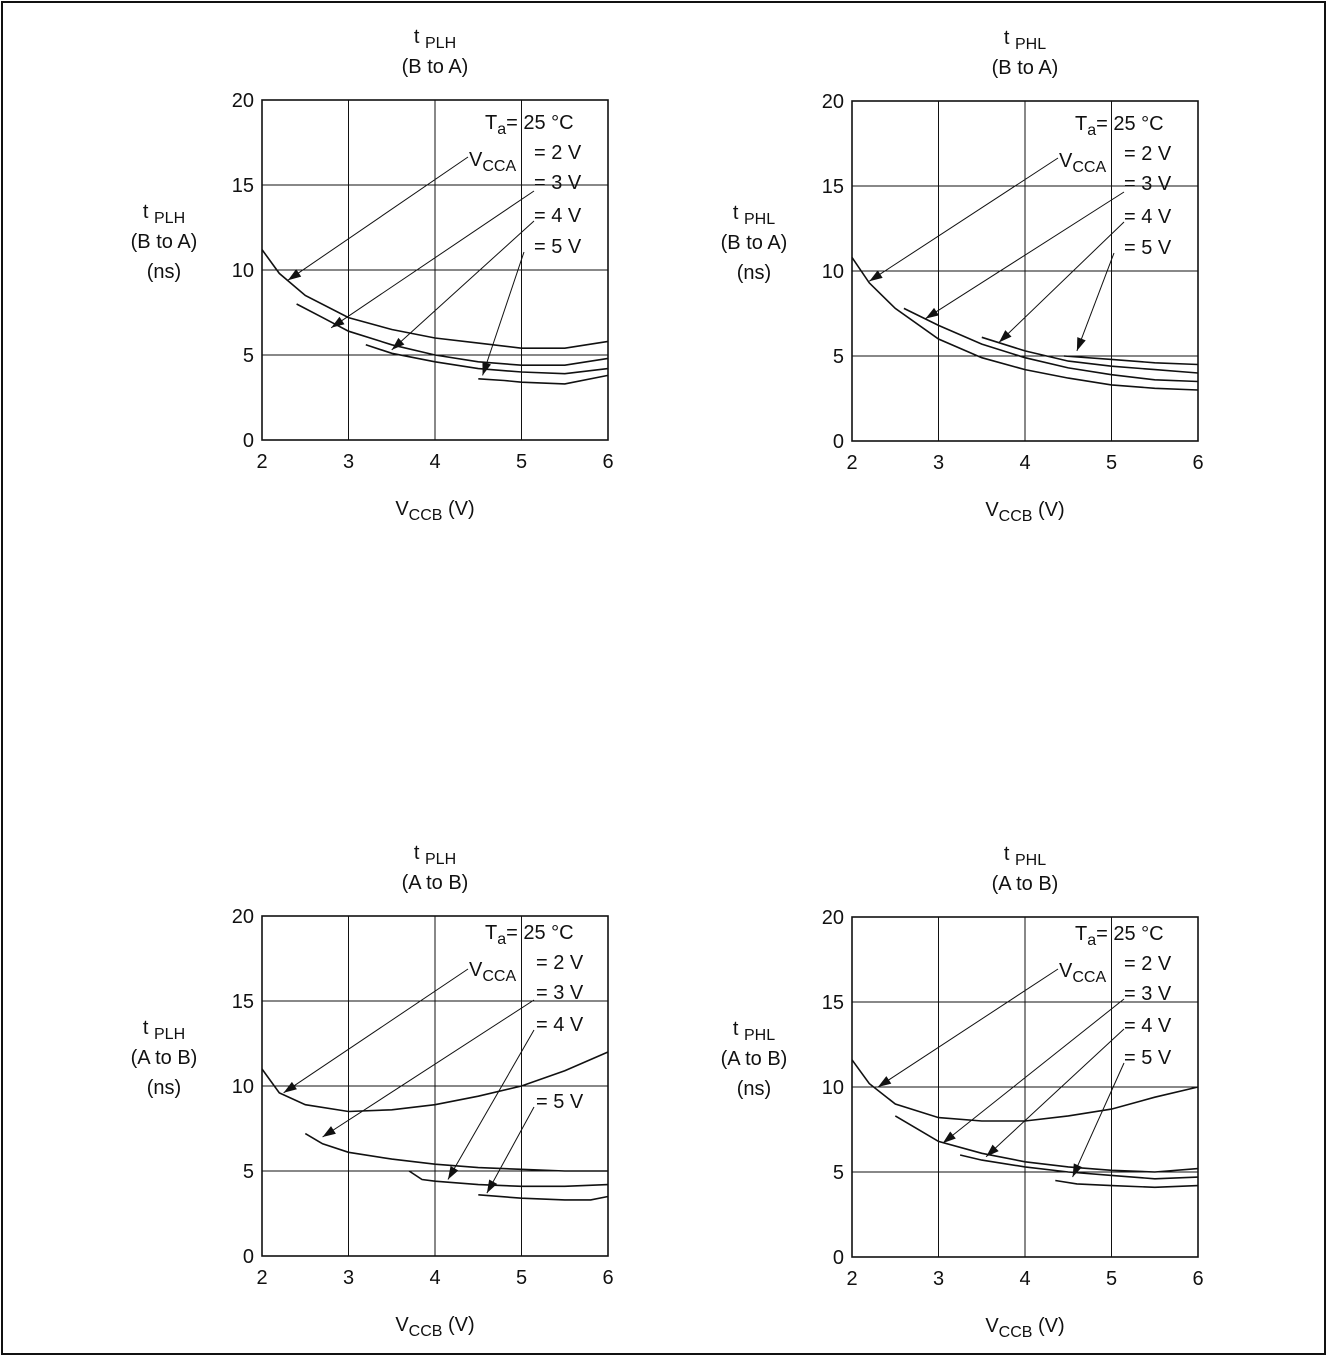  Describe the element at coordinates (435, 883) in the screenshot. I see `chart-subtitle: (A to B)` at that location.